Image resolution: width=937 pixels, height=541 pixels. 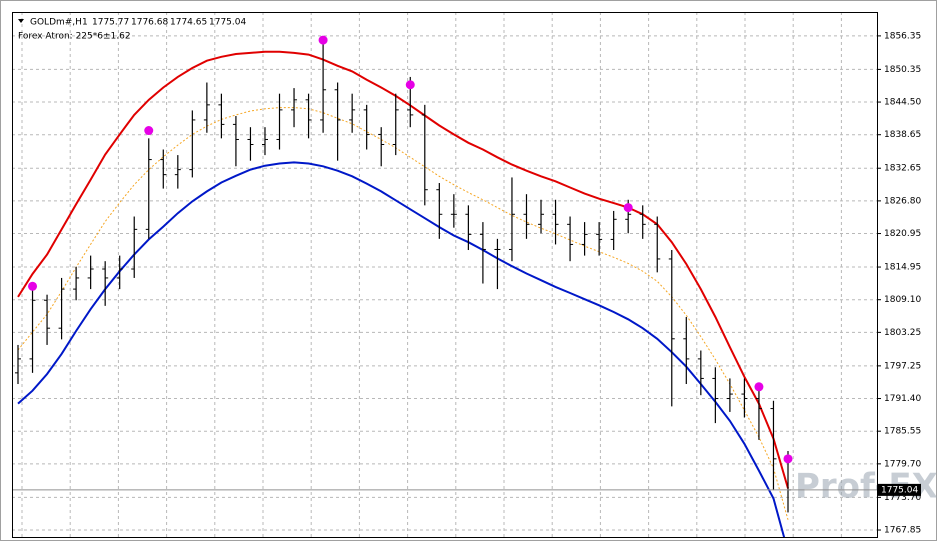 What do you see at coordinates (902, 135) in the screenshot?
I see `y-tick-label: 1838.65` at bounding box center [902, 135].